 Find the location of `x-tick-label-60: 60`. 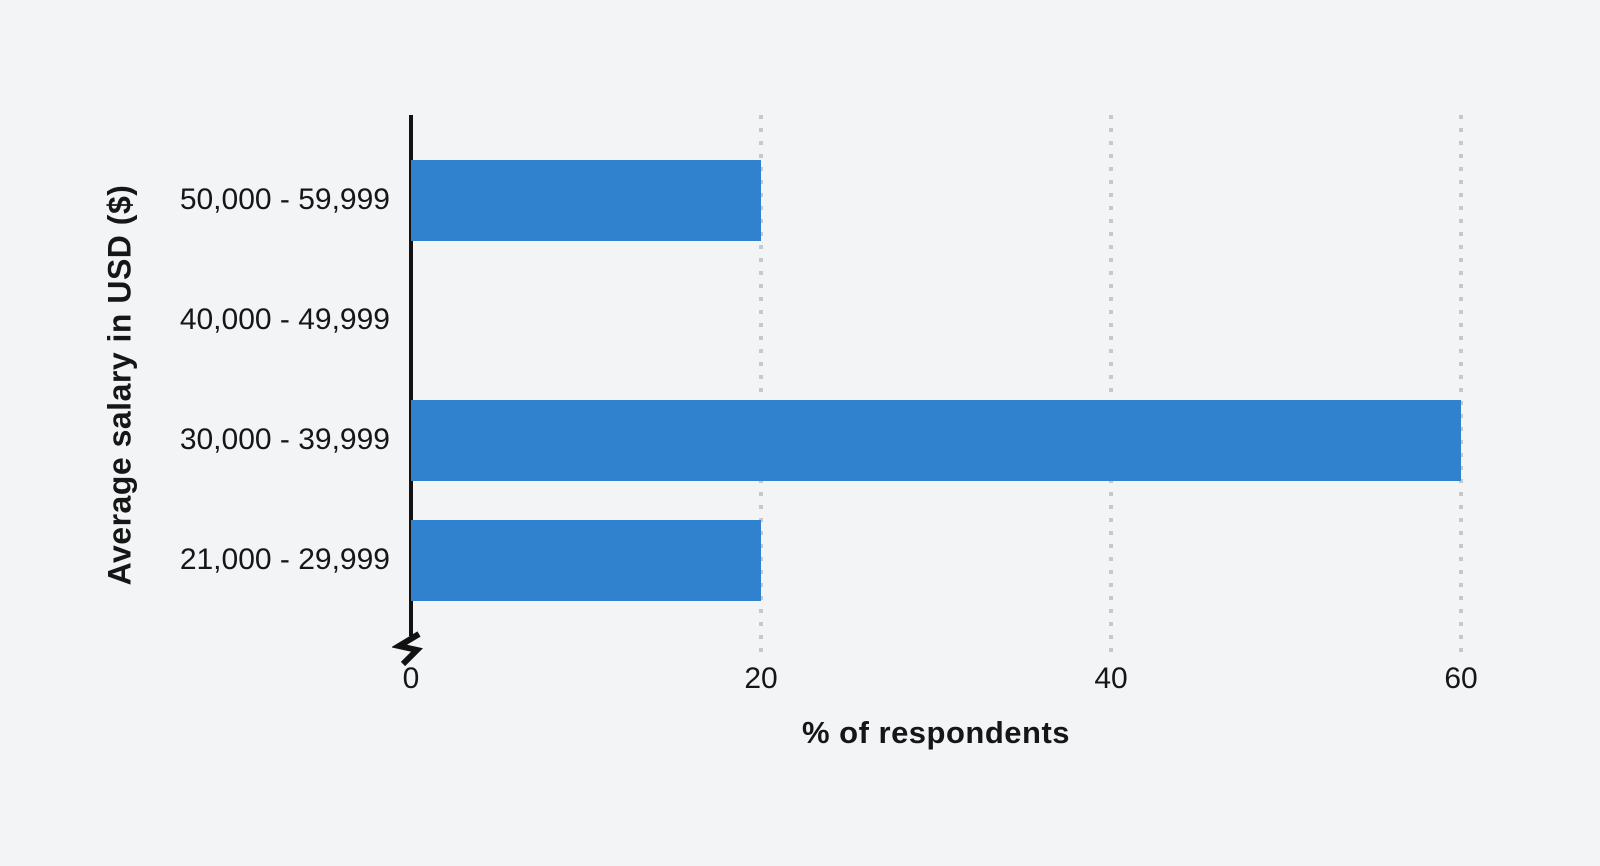

x-tick-label-60: 60 is located at coordinates (1461, 678).